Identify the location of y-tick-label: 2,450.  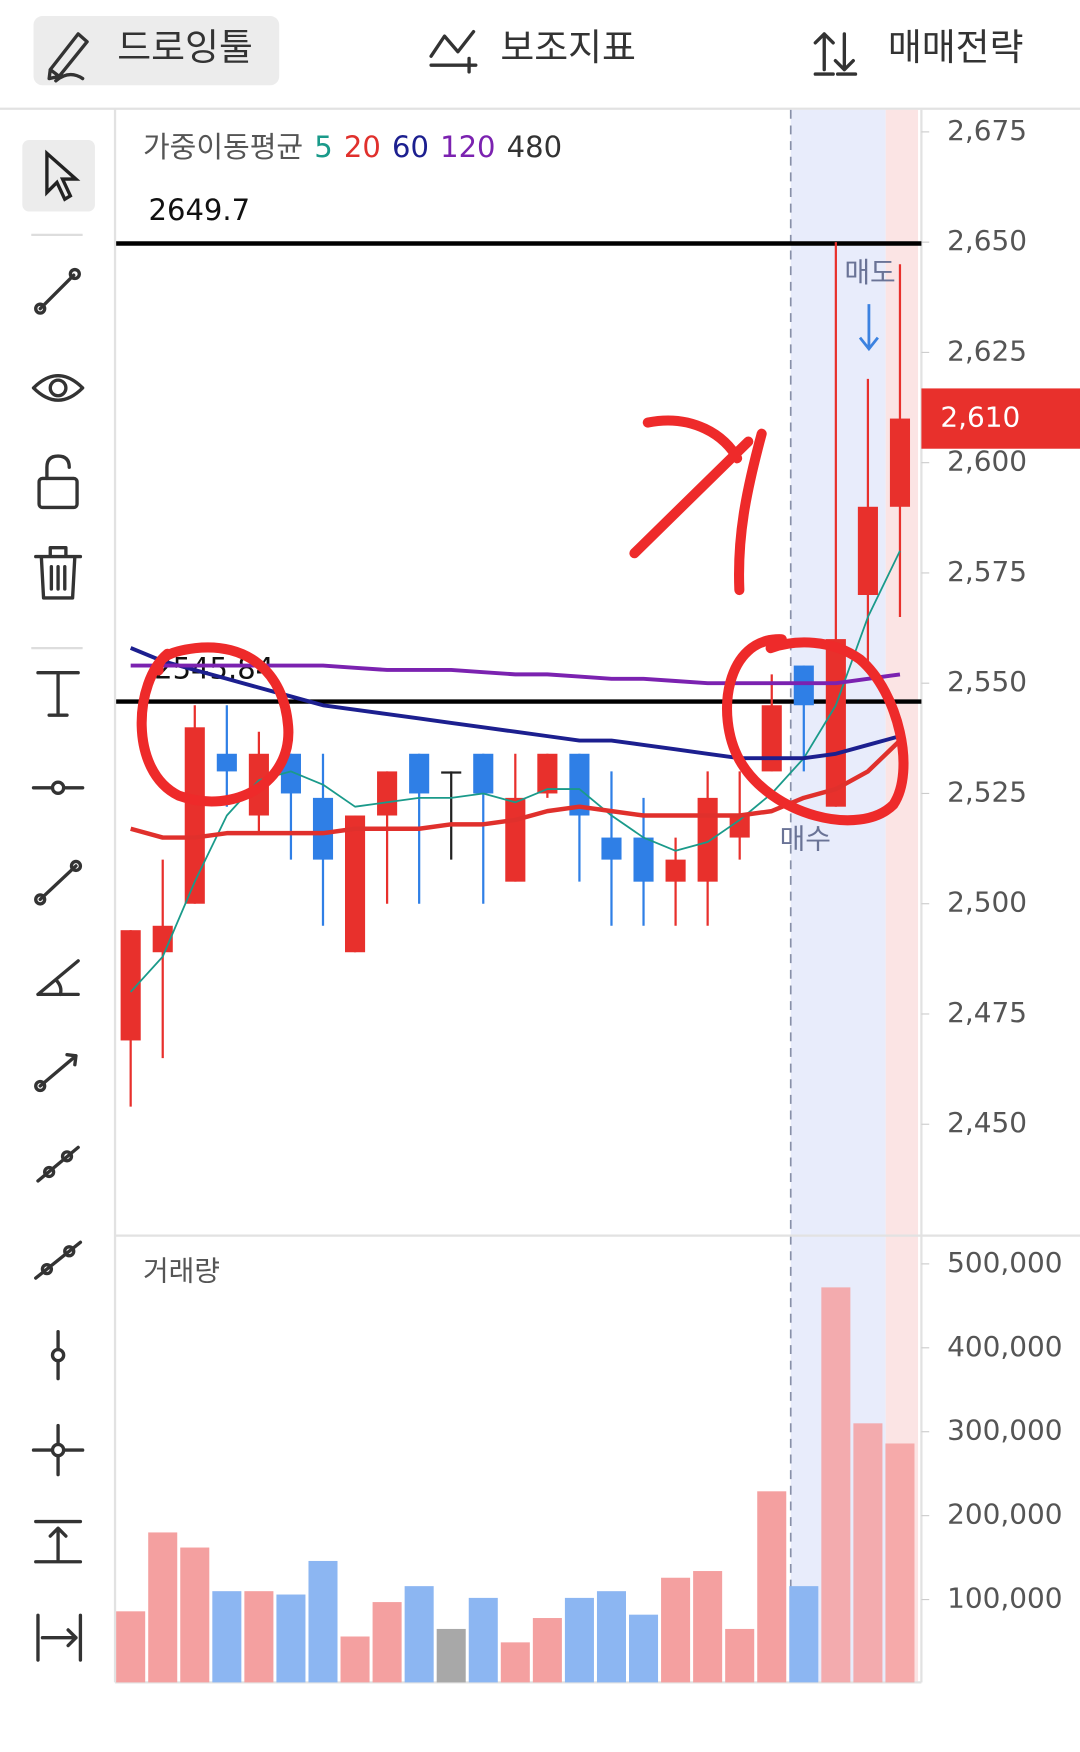
(987, 1122).